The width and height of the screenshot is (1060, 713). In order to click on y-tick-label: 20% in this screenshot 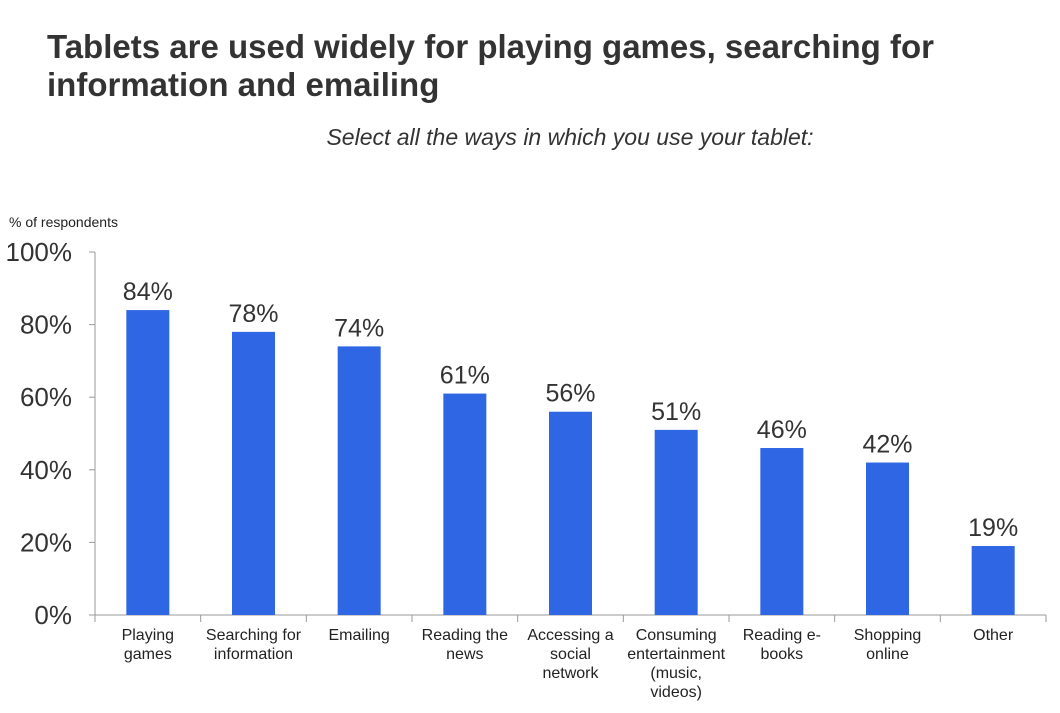, I will do `click(46, 542)`.